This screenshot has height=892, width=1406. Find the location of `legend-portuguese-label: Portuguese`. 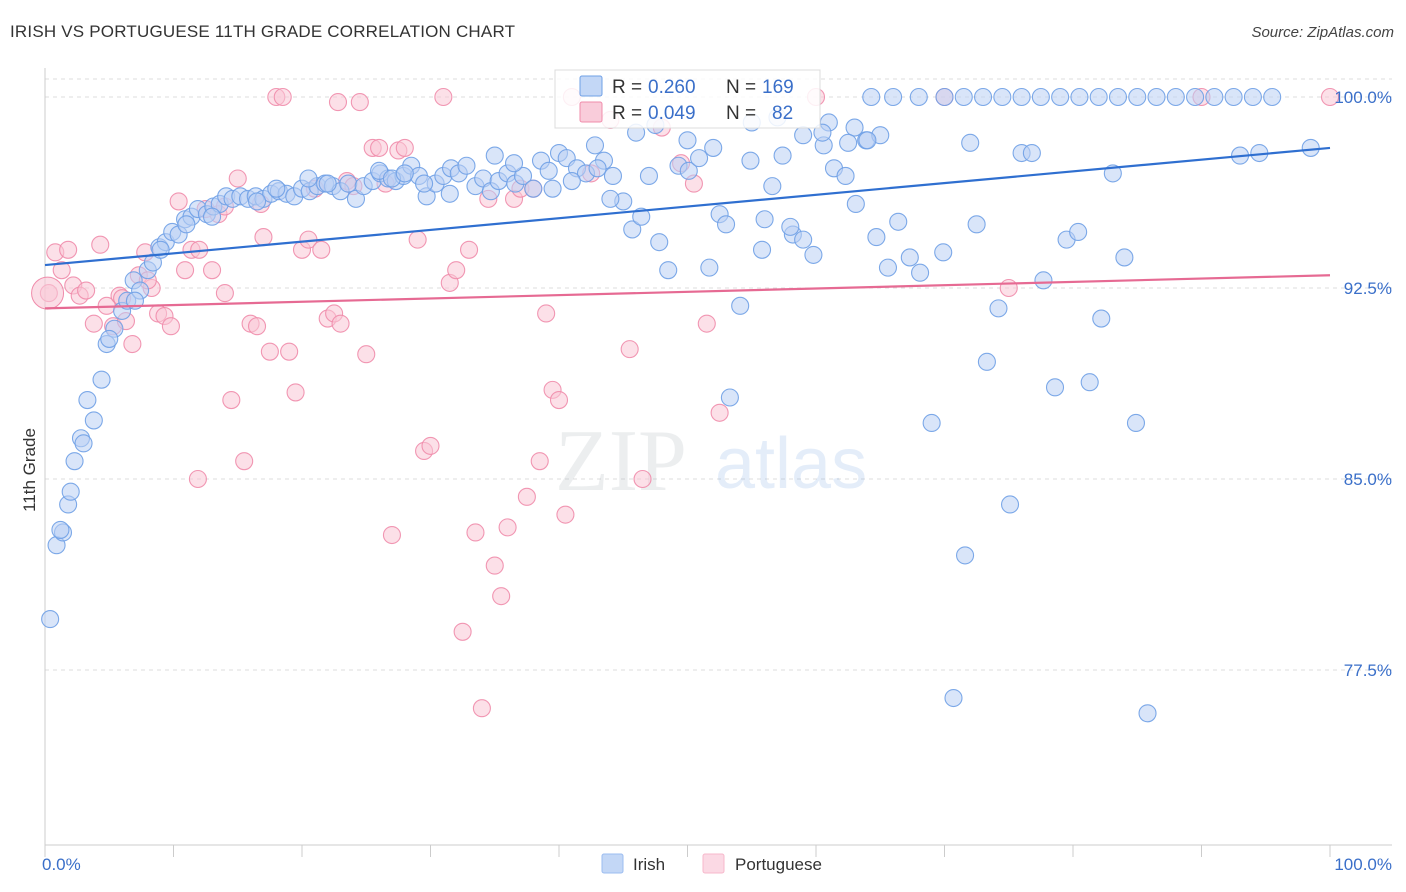

legend-portuguese-label: Portuguese is located at coordinates (778, 864).